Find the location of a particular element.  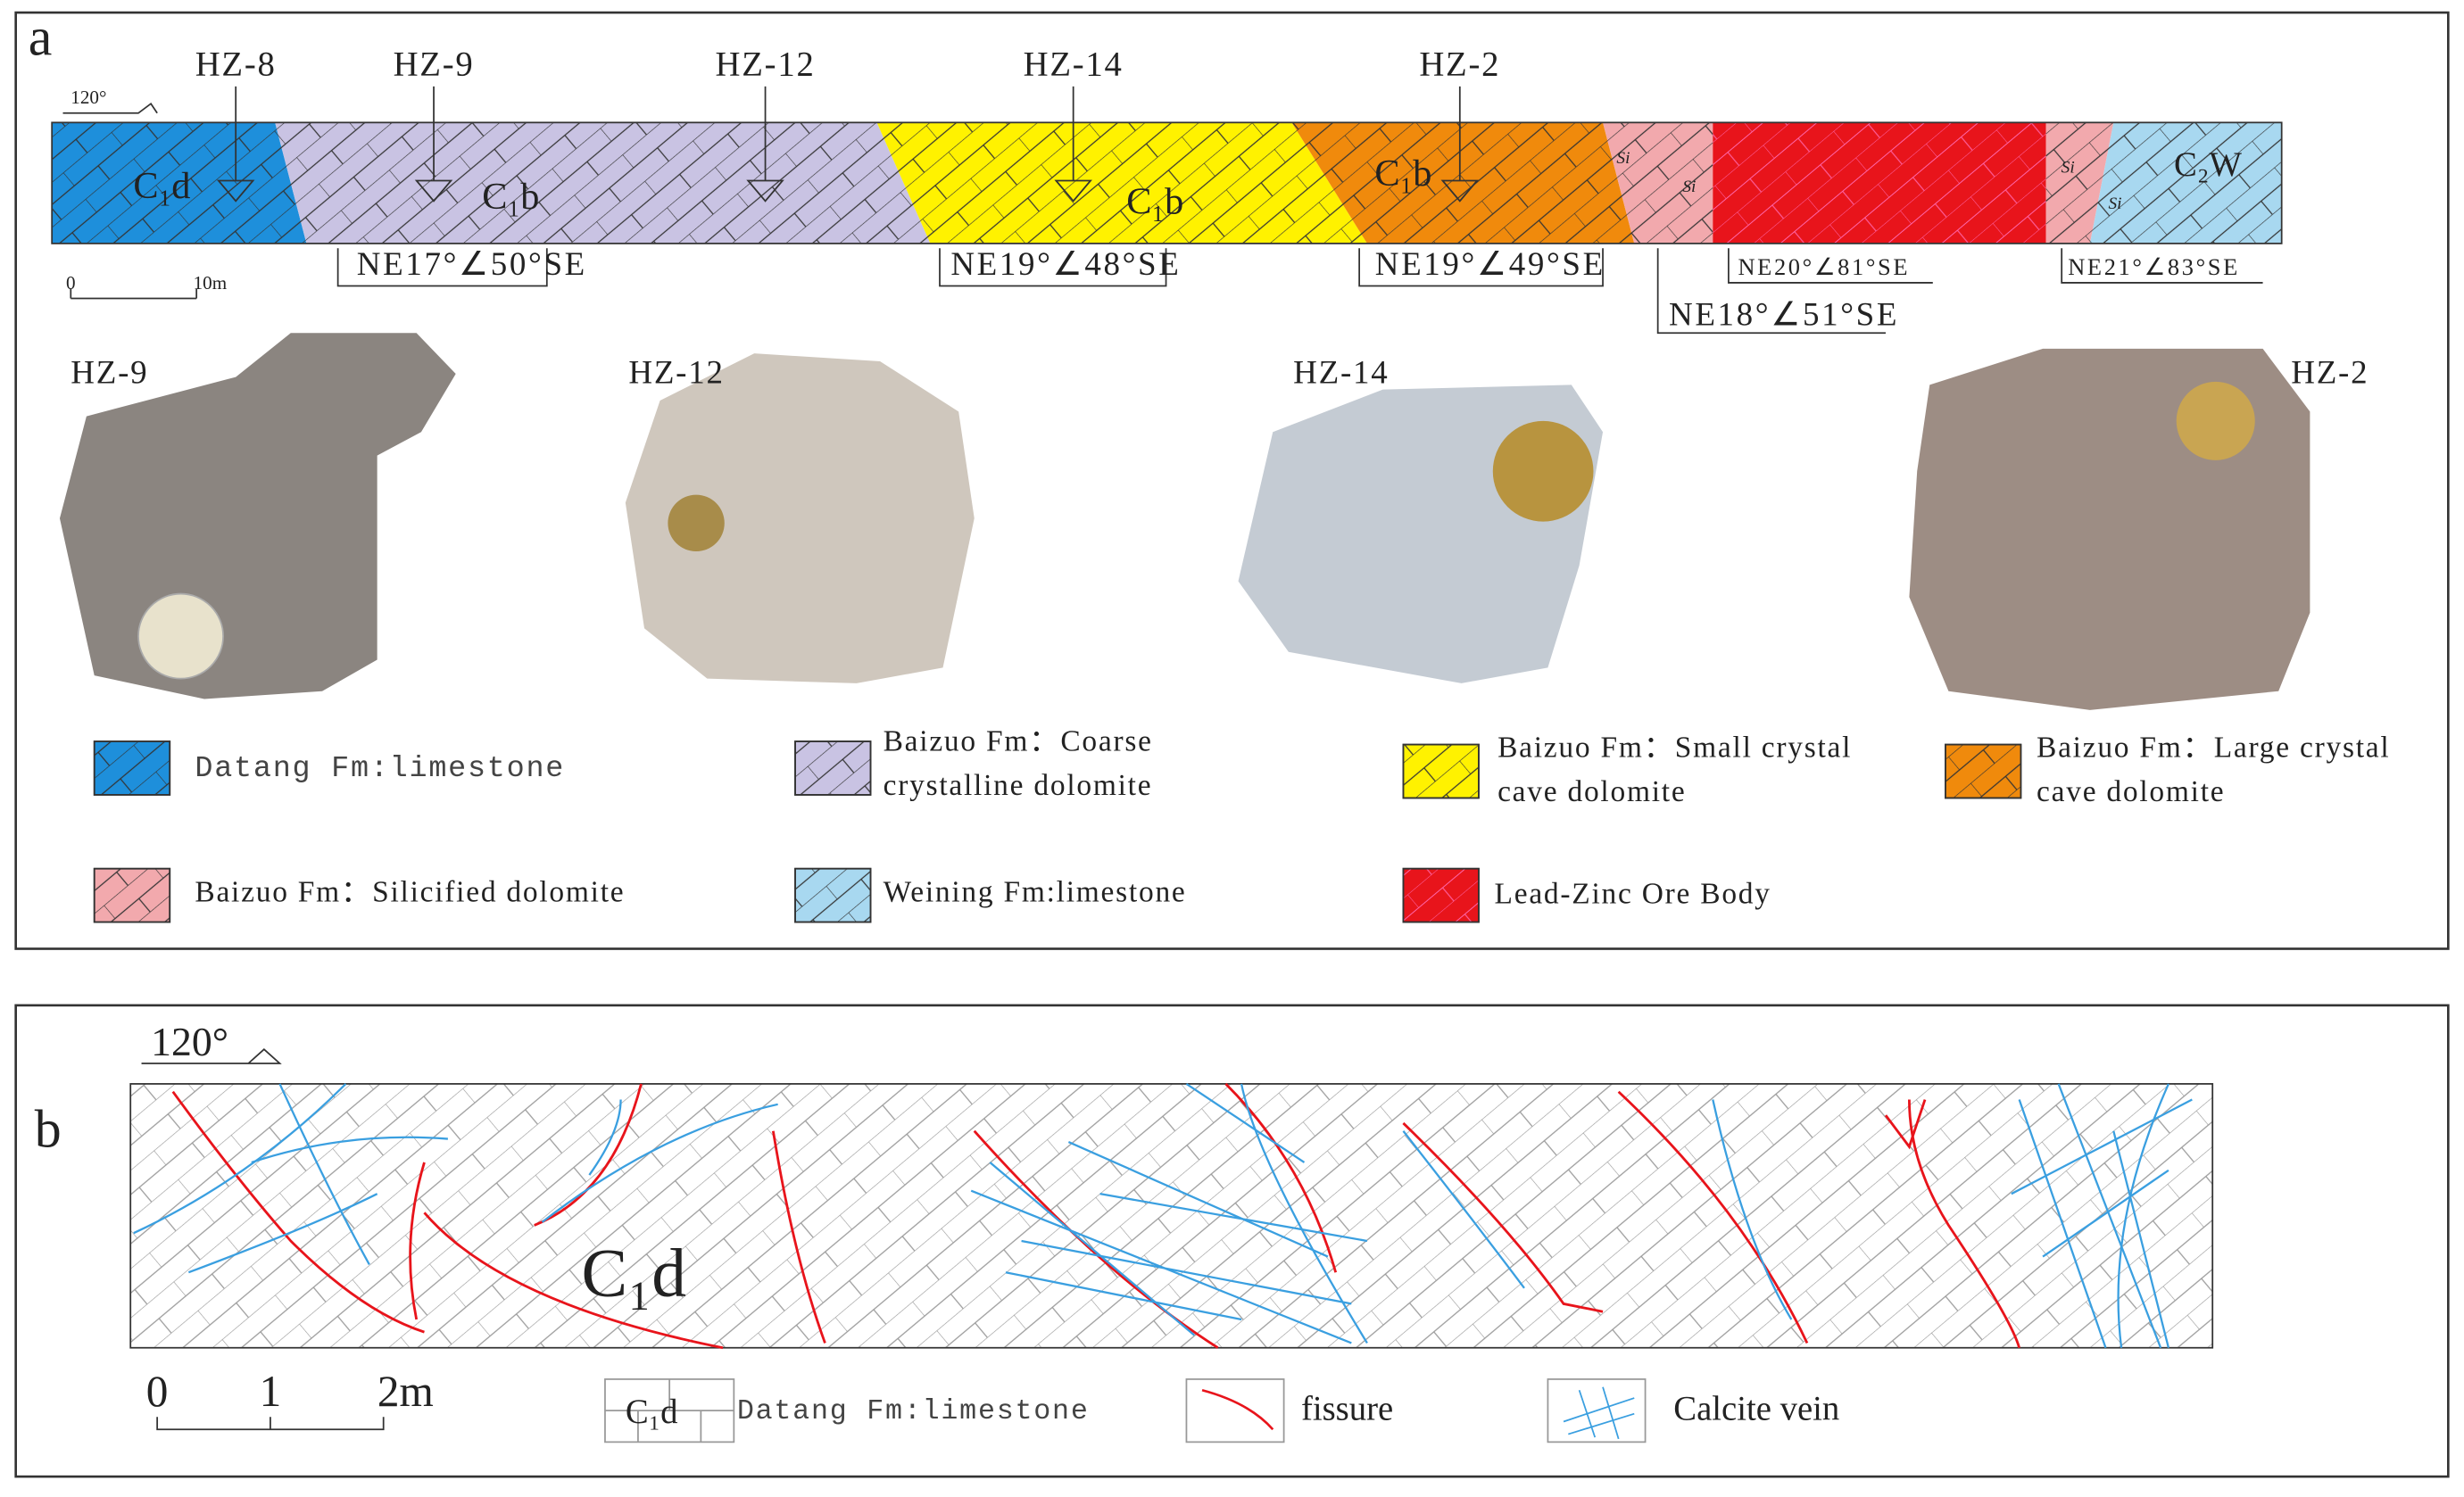

legend-symbol: C₁d is located at coordinates (652, 1412).